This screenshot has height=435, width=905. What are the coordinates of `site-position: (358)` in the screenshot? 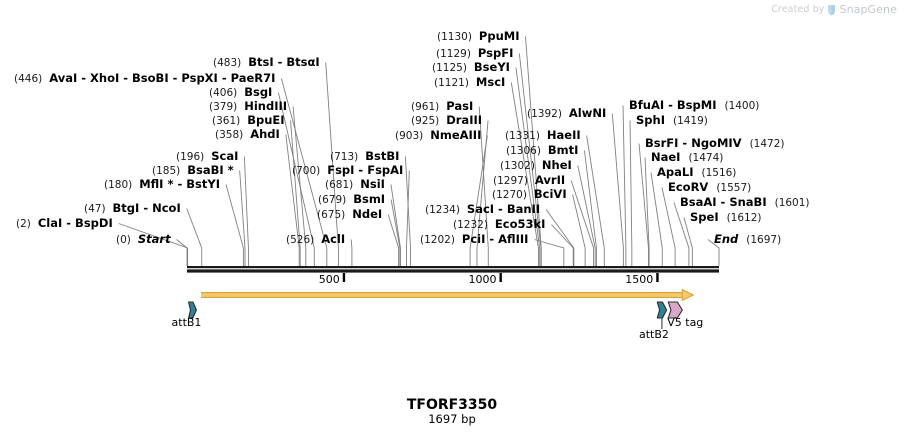 It's located at (229, 135).